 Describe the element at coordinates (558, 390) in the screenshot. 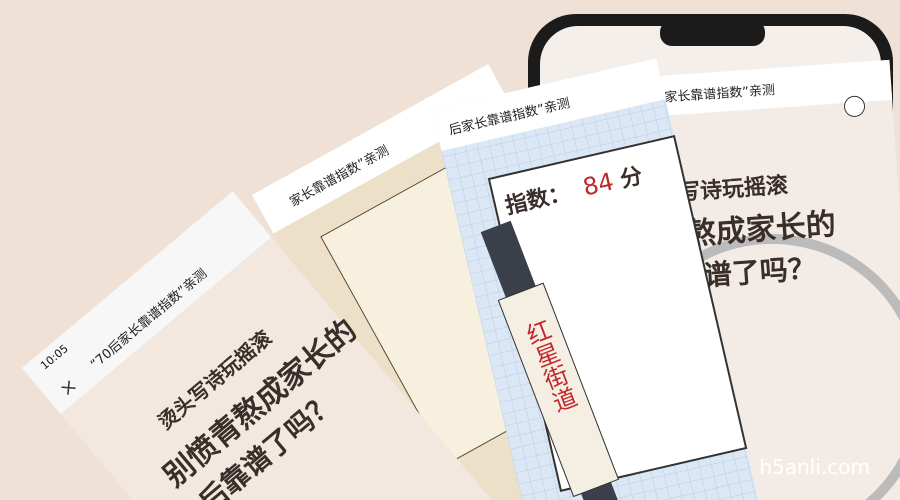

I see `street-sign` at that location.